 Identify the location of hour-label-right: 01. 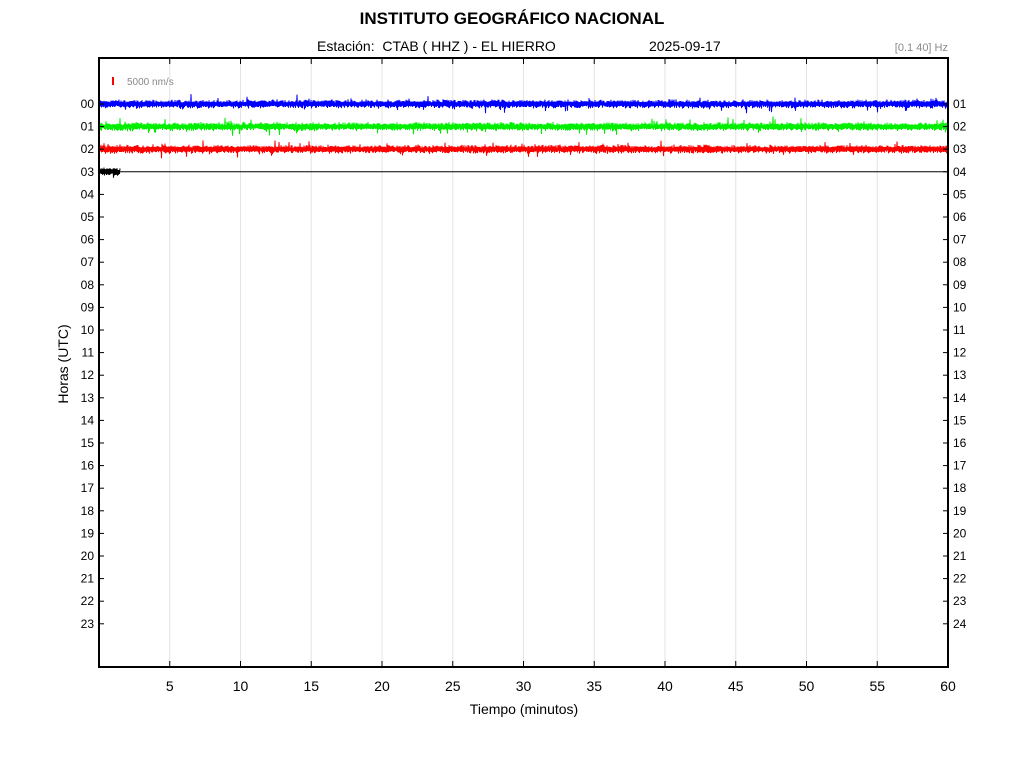
(960, 104).